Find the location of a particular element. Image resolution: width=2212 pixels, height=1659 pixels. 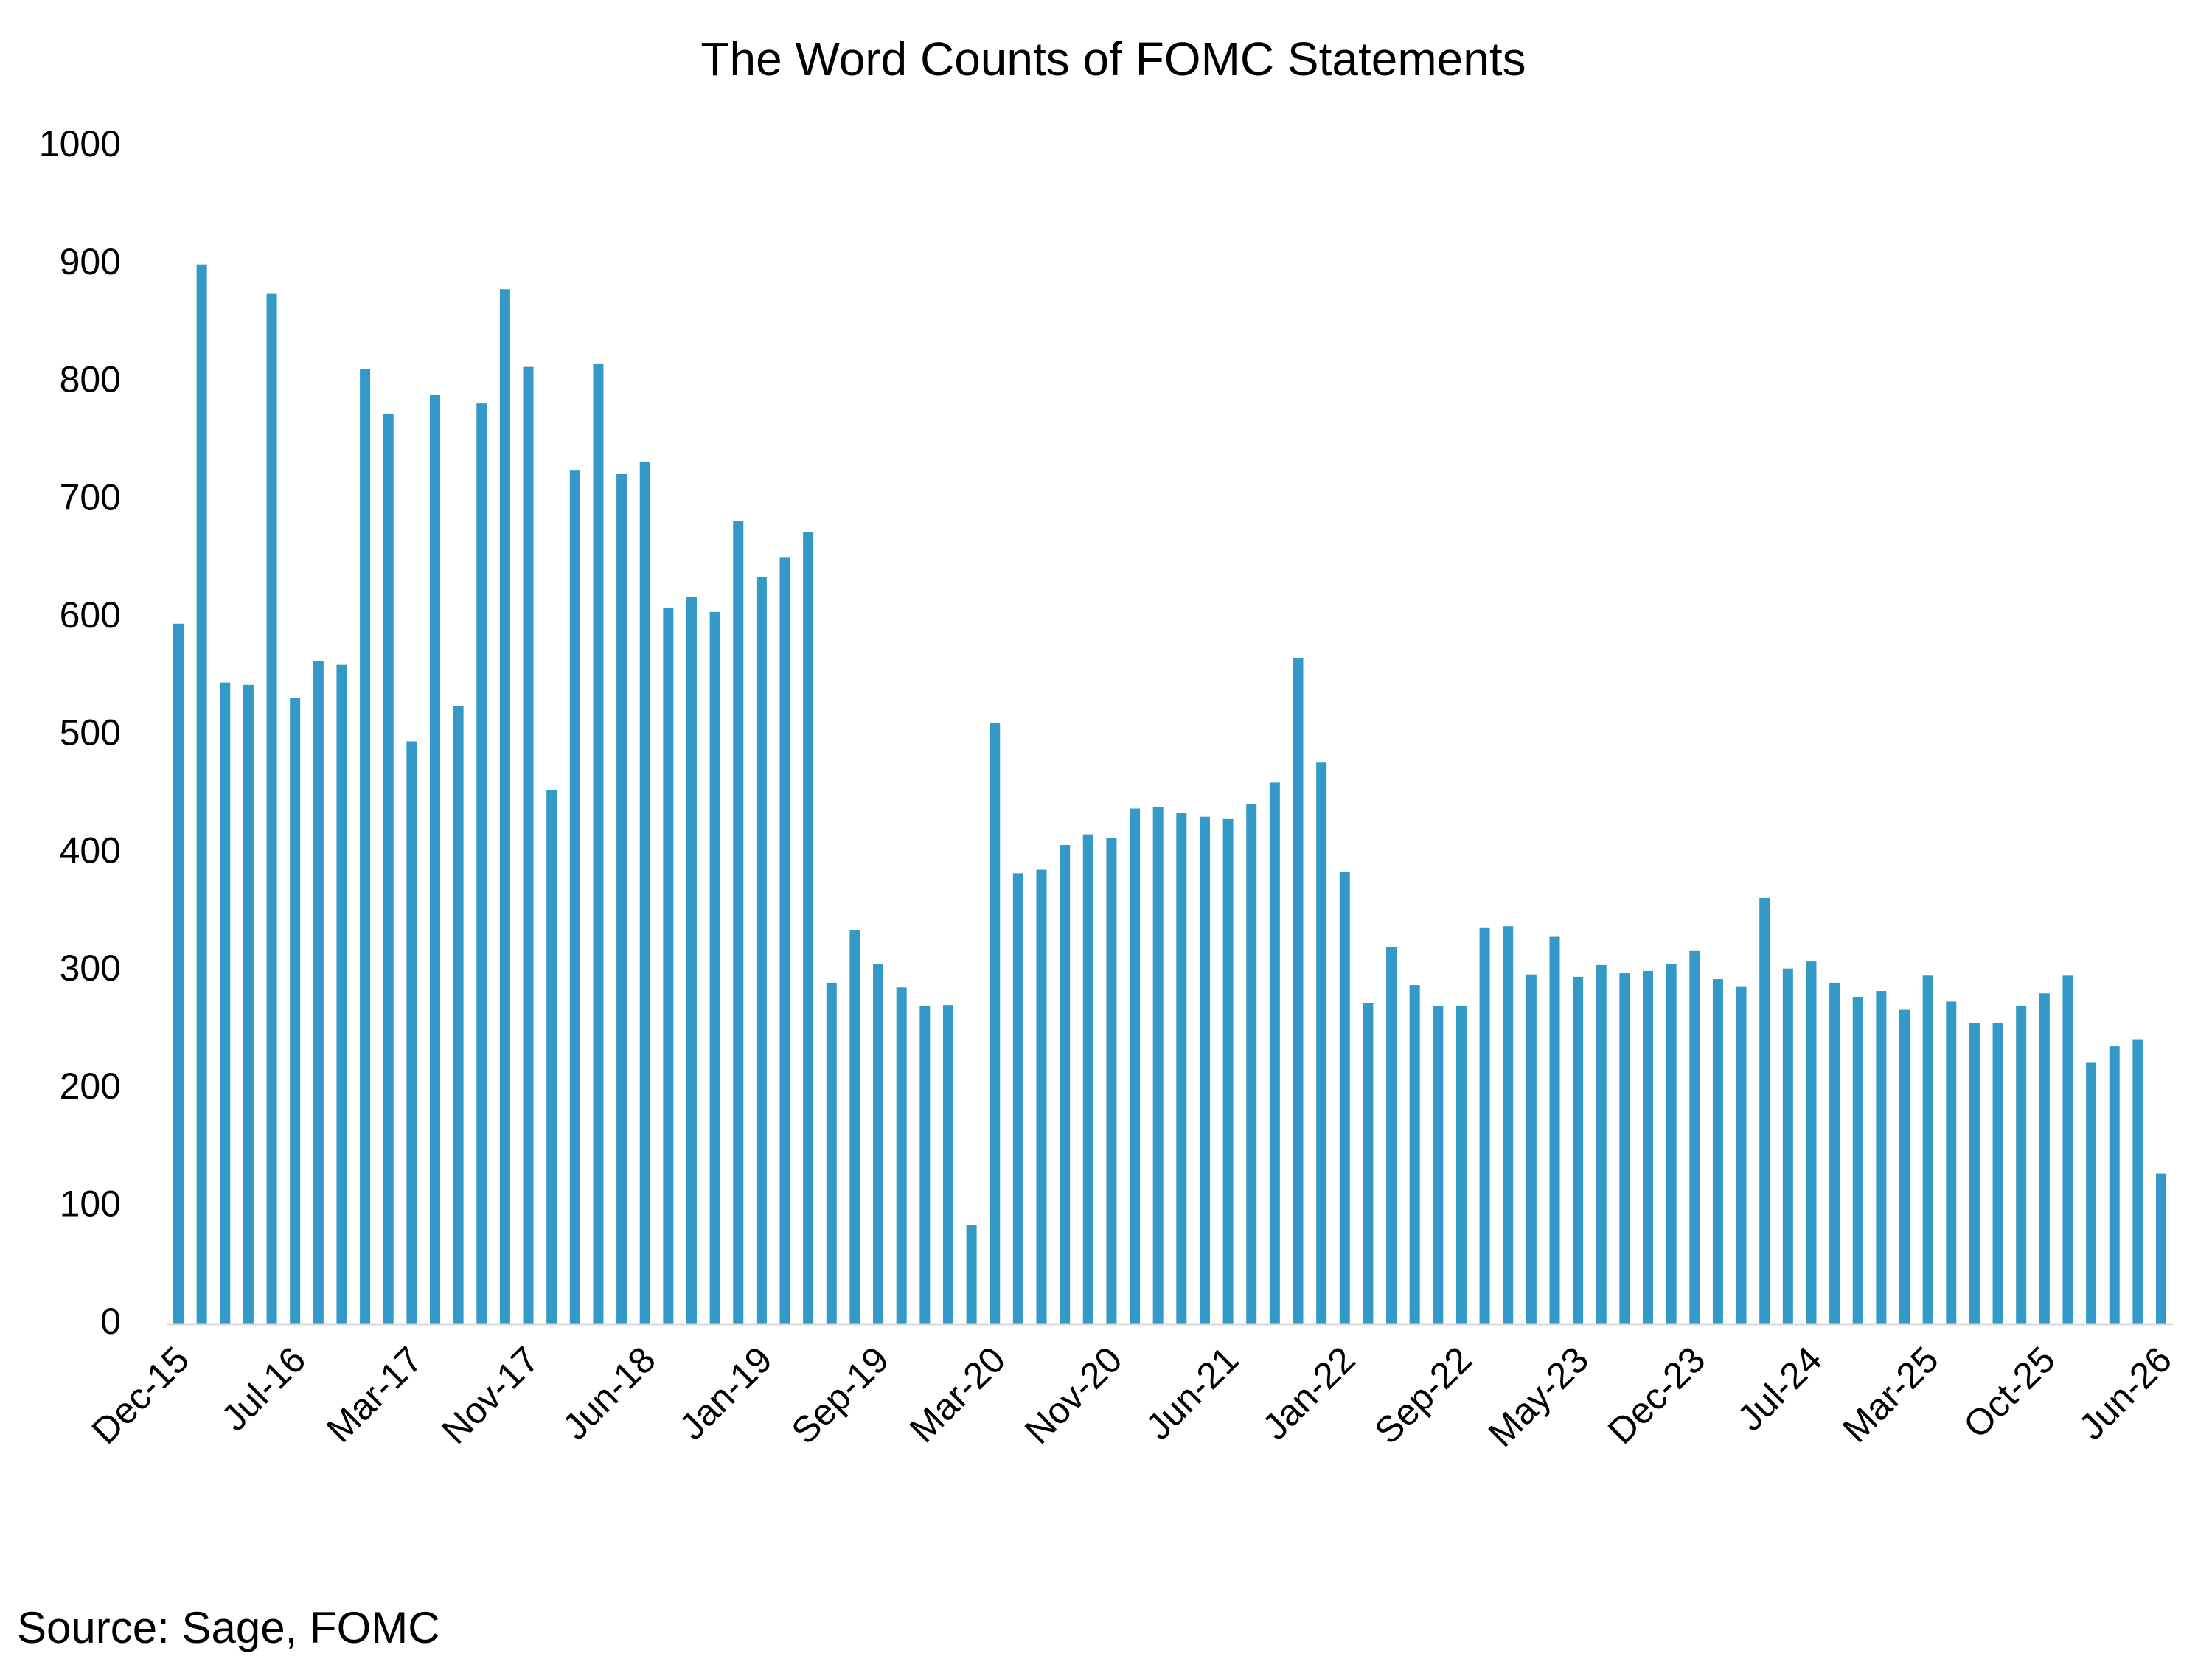

y-tick-label: 900 is located at coordinates (90, 261).